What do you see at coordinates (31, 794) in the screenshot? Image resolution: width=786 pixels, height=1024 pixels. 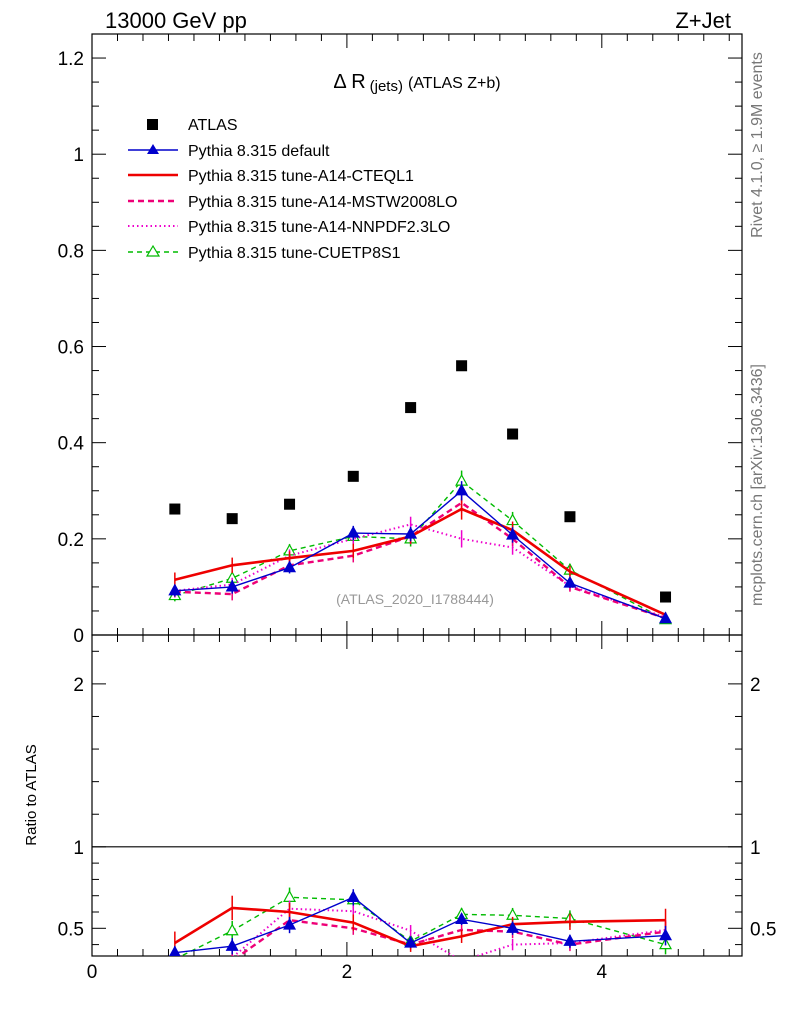 I see `ratio-ylabel: Ratio to ATLAS` at bounding box center [31, 794].